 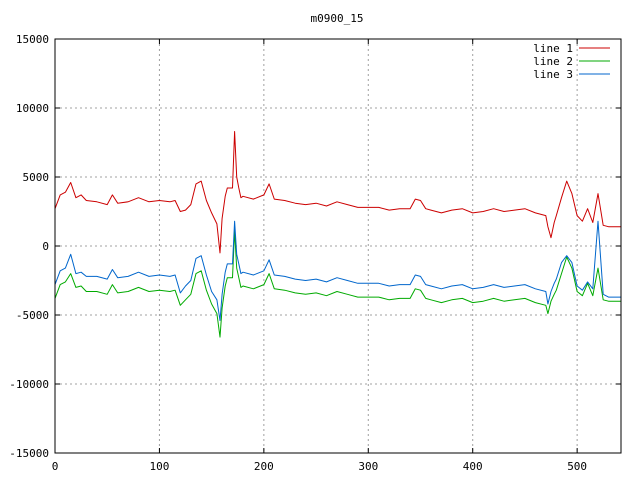 What do you see at coordinates (577, 466) in the screenshot?
I see `x-tick-label: 500` at bounding box center [577, 466].